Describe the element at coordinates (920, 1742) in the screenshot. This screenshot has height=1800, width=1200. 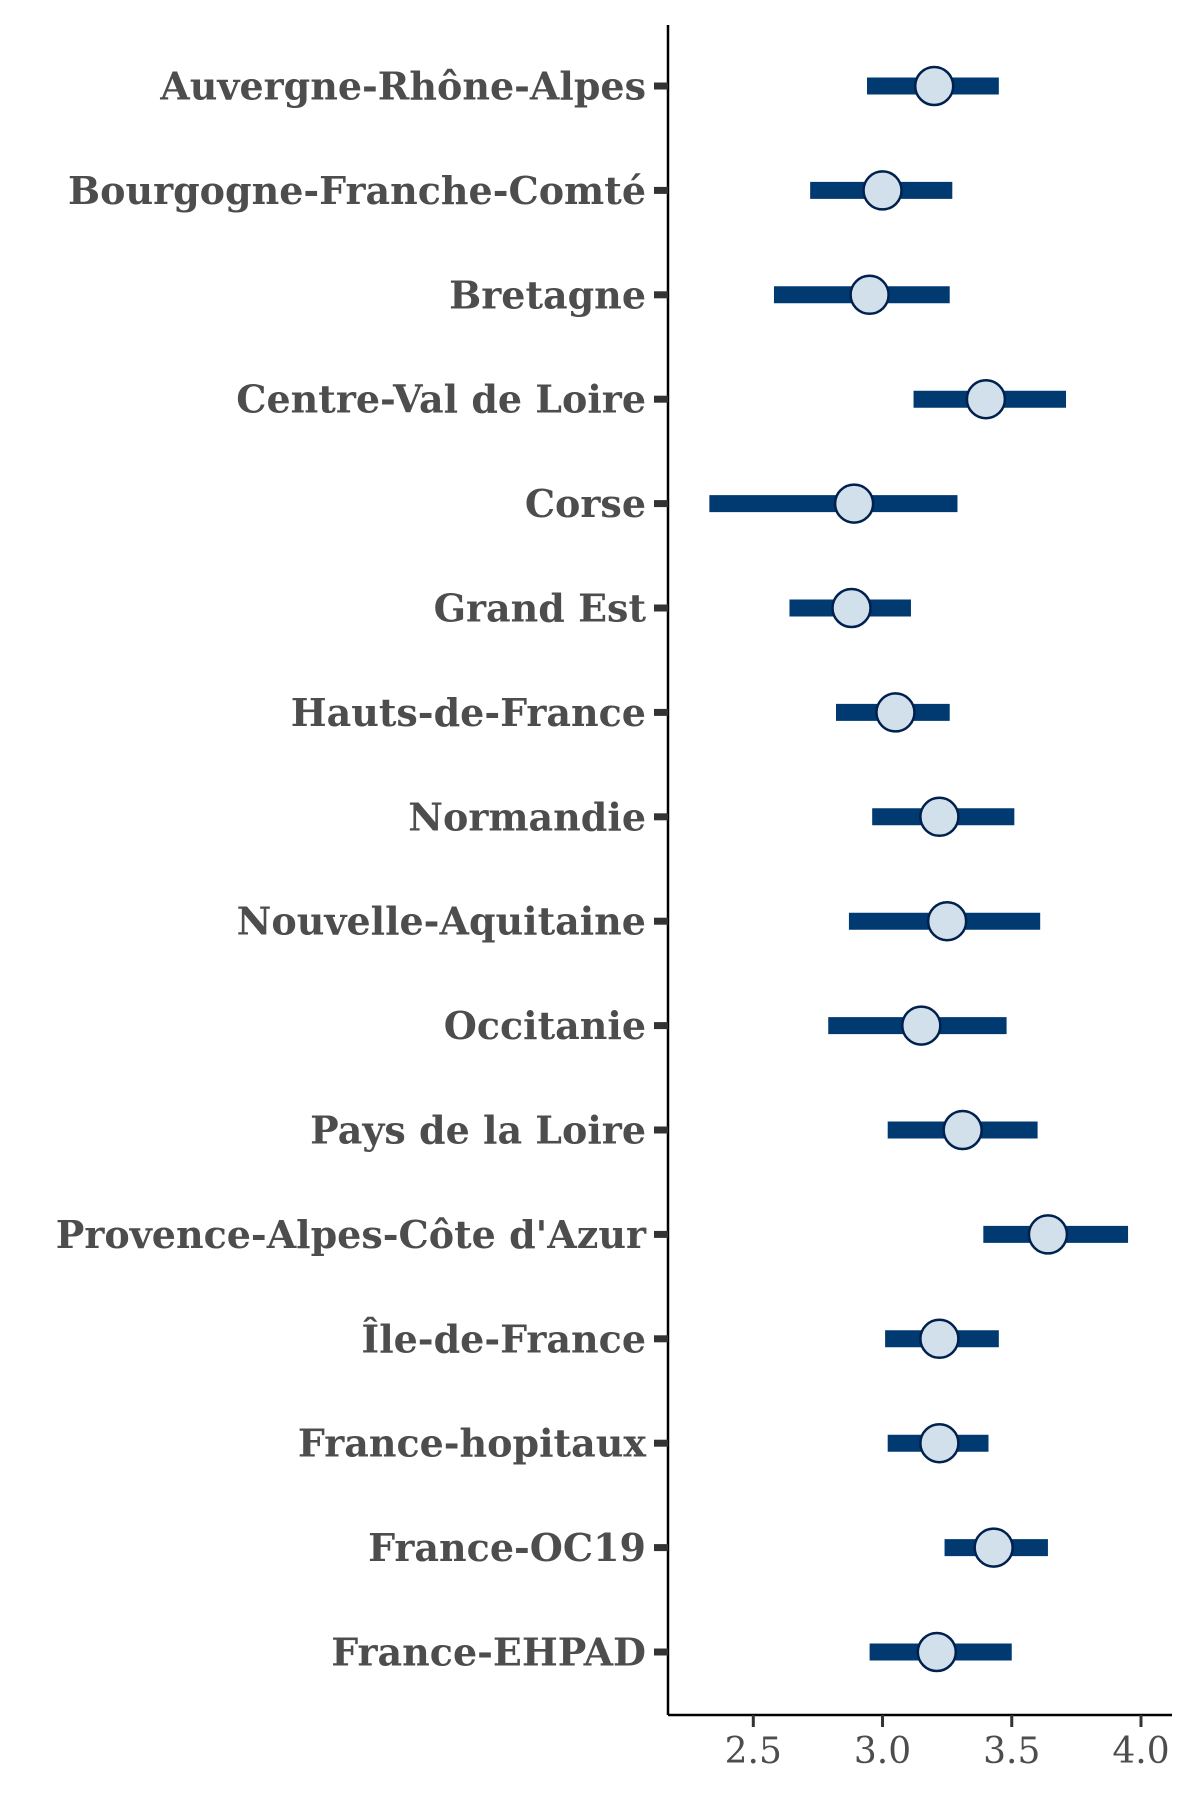
I see `x-axis: 2.5 3.0 3.5 4.0` at that location.